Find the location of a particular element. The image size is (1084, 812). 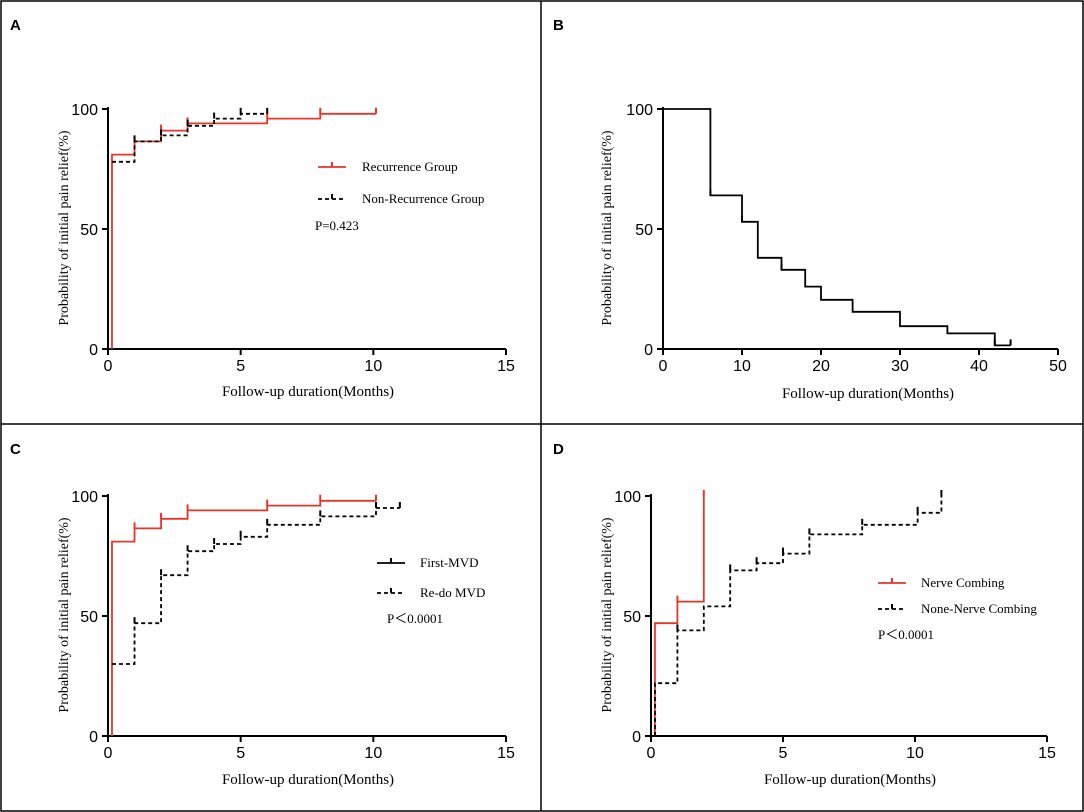

x-tick-label: 40 is located at coordinates (979, 366).